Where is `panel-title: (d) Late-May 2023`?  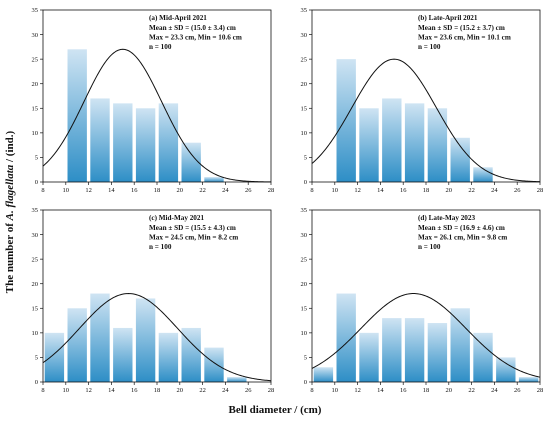 panel-title: (d) Late-May 2023 is located at coordinates (446, 218).